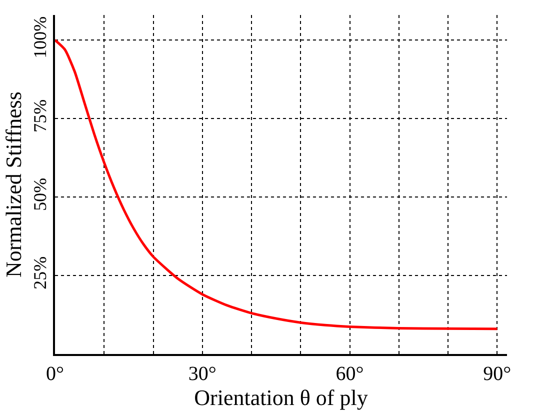 This screenshot has height=414, width=537. I want to click on y-tick-label: 50%, so click(40, 194).